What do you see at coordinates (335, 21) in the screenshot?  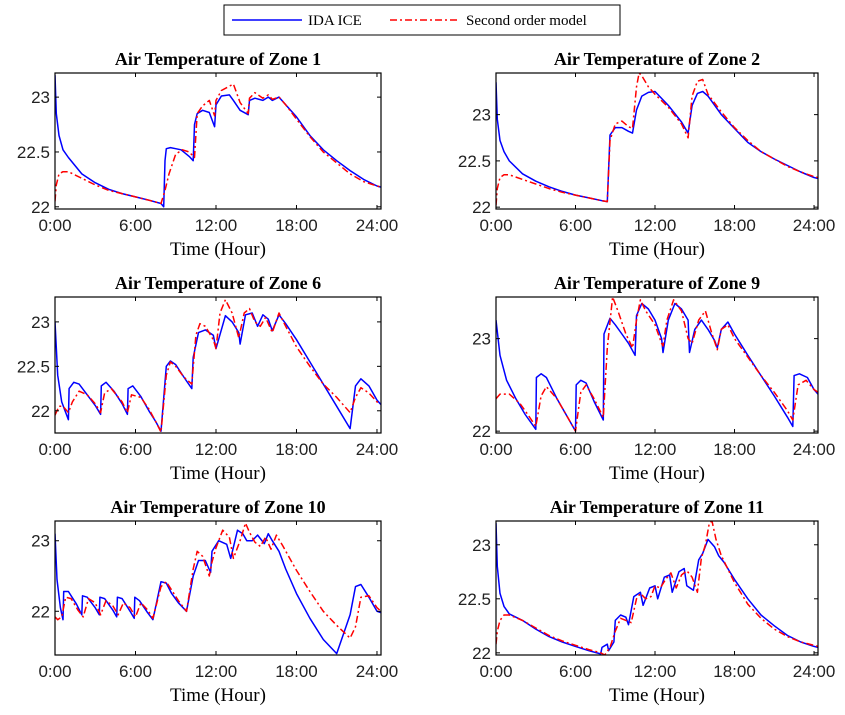 I see `legend-label-ida-ice: IDA ICE` at bounding box center [335, 21].